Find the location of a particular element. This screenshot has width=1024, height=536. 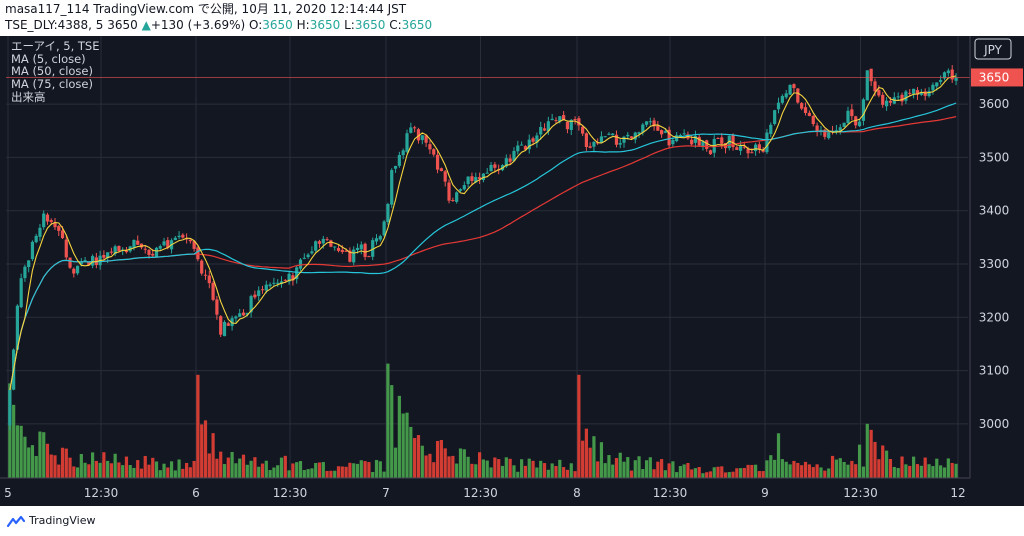

price-change: +130 (+3.69%) is located at coordinates (198, 25).